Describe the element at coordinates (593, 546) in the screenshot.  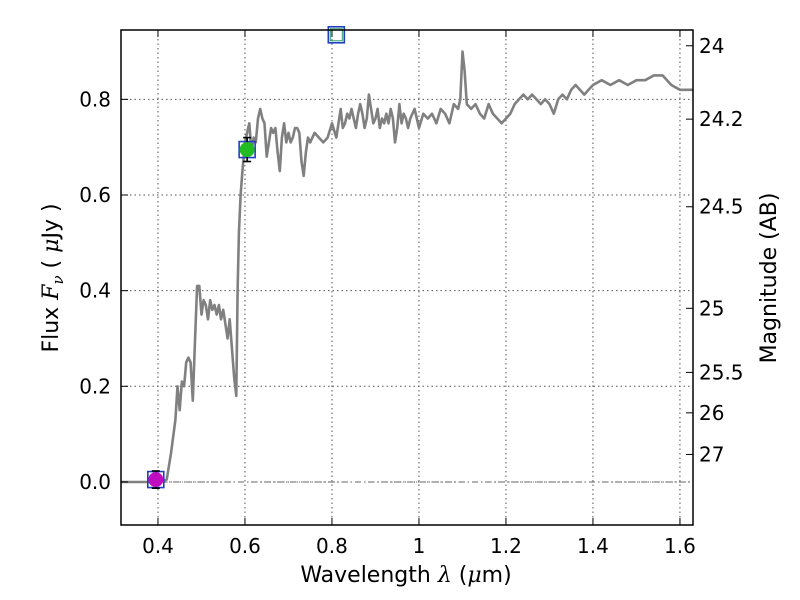
I see `x-tick-label: 1.4` at that location.